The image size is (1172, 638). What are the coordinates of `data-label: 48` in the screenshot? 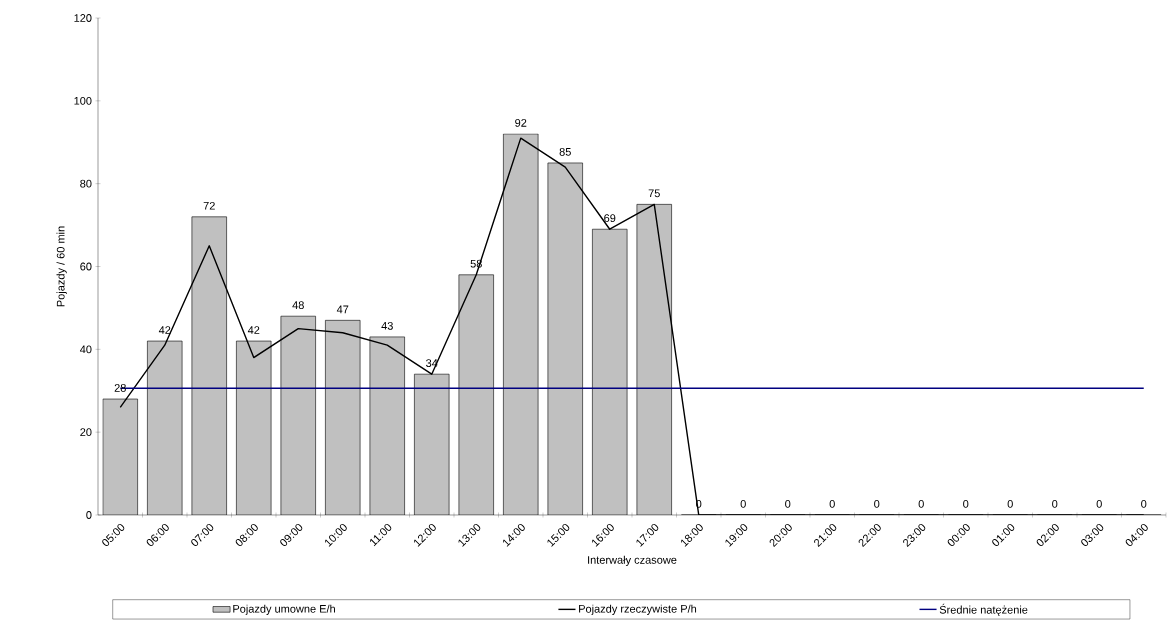 It's located at (298, 305).